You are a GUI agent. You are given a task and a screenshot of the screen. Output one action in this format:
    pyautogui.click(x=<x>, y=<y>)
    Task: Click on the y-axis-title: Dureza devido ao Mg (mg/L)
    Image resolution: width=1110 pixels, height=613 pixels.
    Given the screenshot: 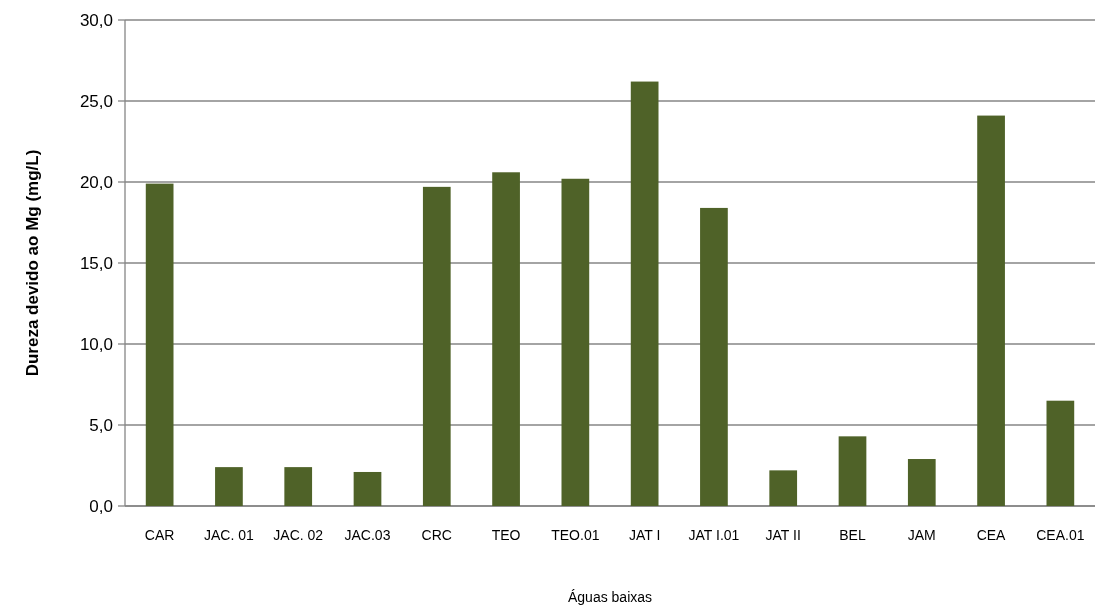 What is the action you would take?
    pyautogui.click(x=32, y=263)
    